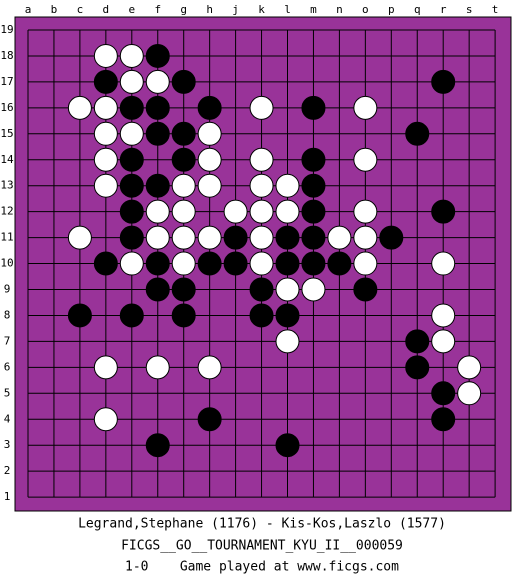 This screenshot has height=575, width=525. What do you see at coordinates (157, 9) in the screenshot?
I see `column-label: f` at bounding box center [157, 9].